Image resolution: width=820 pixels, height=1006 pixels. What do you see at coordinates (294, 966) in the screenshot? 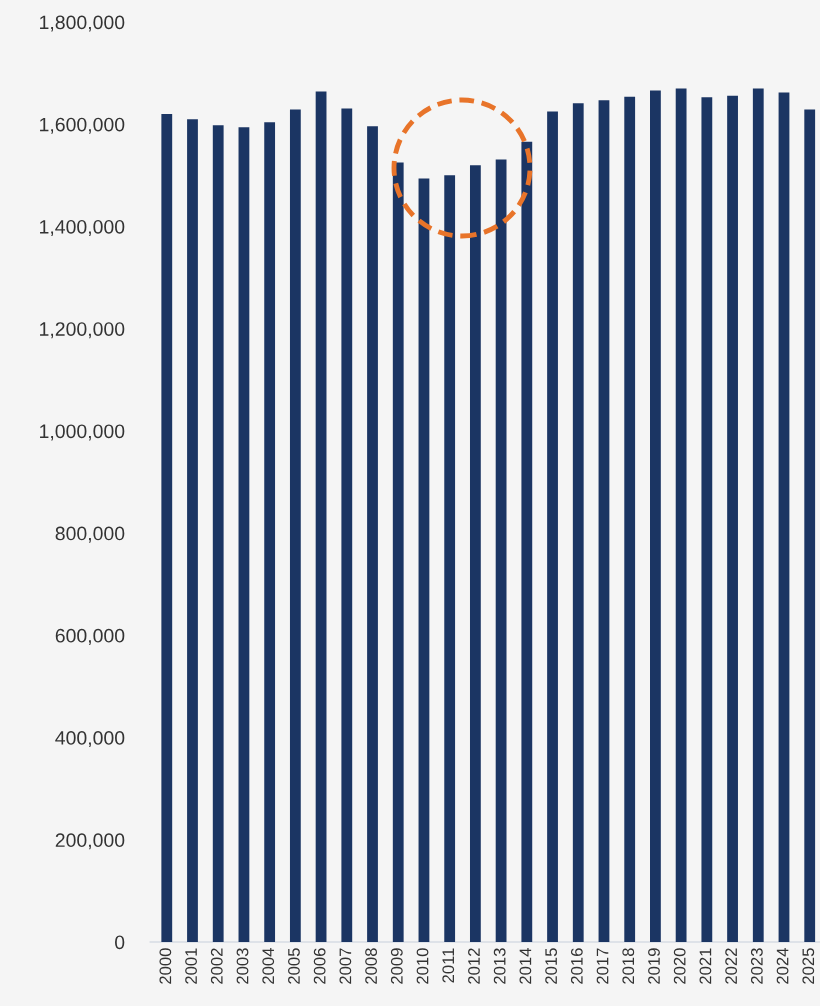
I see `x-tick-label: 2005` at bounding box center [294, 966].